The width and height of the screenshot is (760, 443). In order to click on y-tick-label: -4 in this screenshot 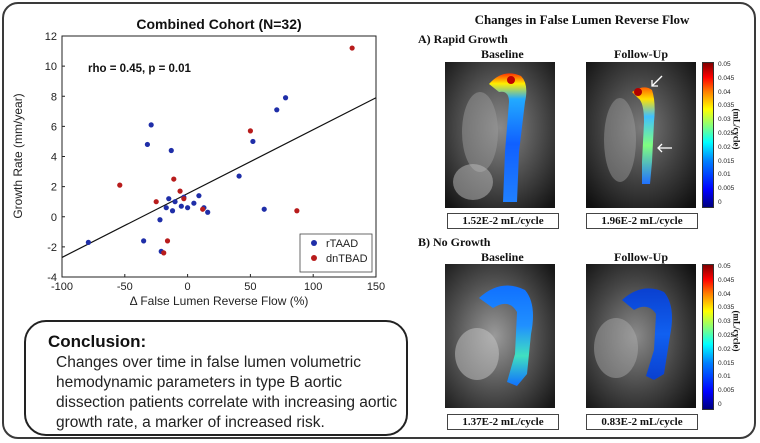, I will do `click(52, 278)`.